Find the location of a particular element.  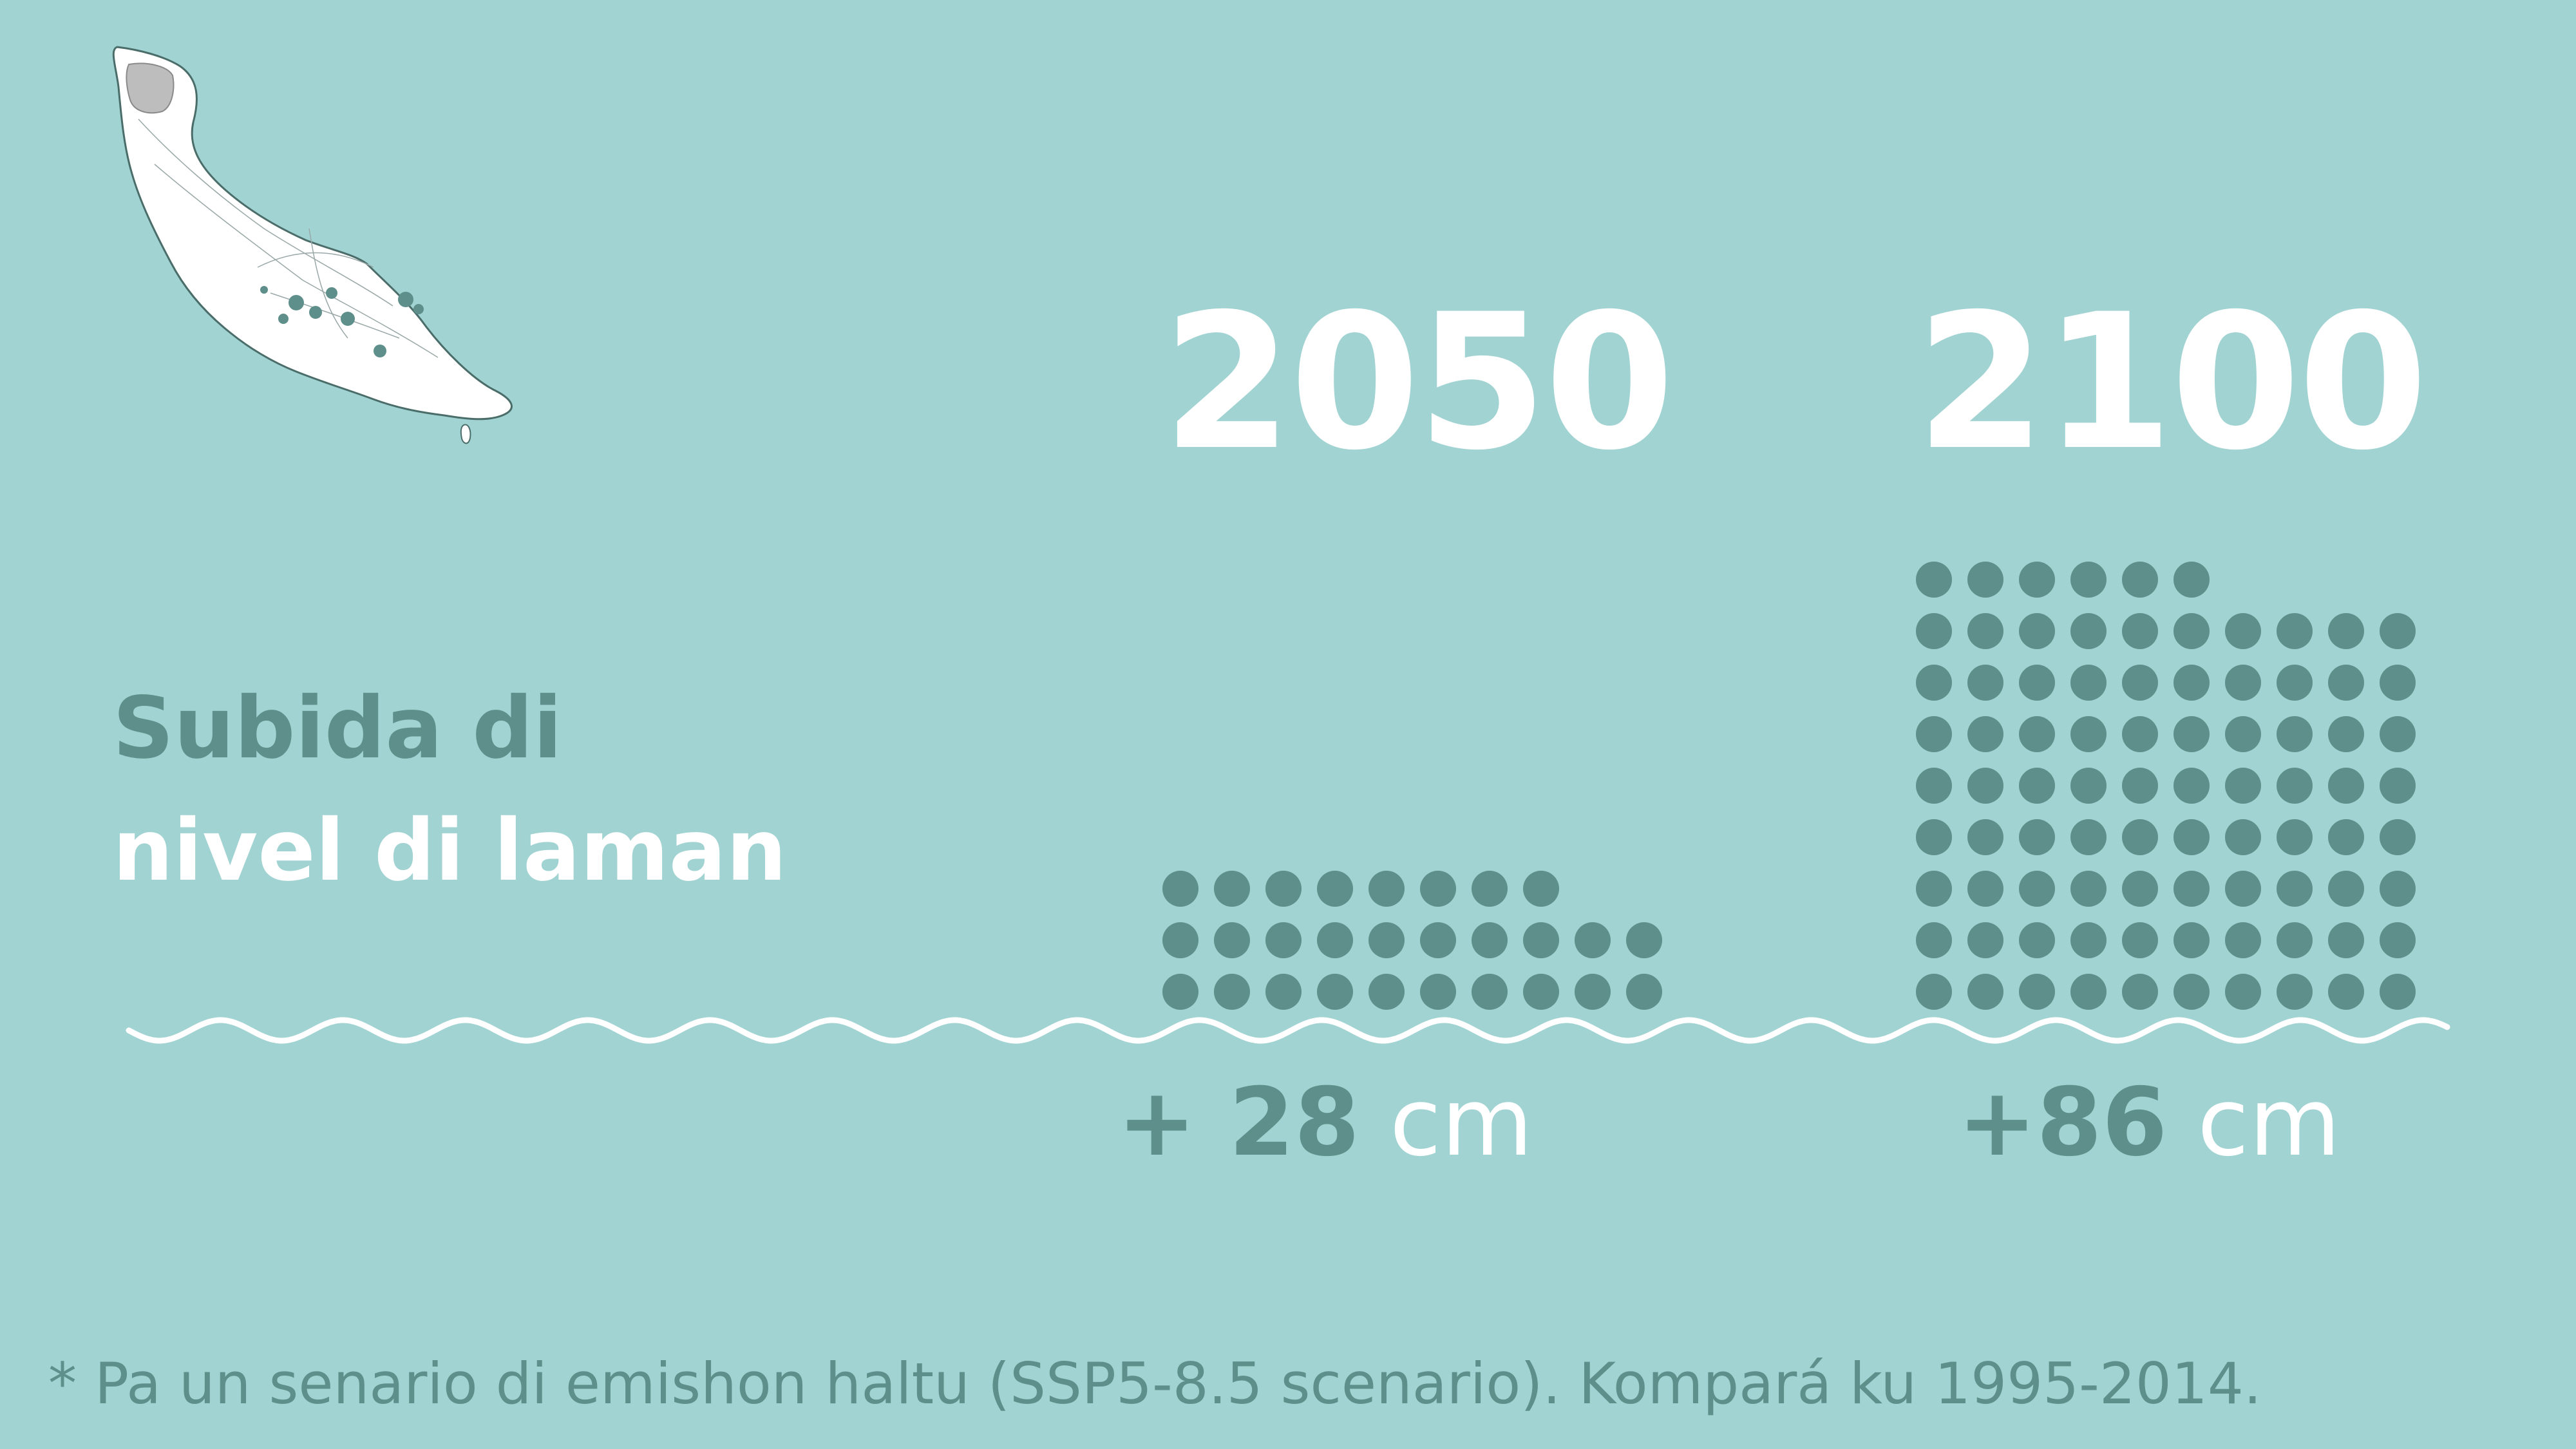

island-outline is located at coordinates (312, 233).